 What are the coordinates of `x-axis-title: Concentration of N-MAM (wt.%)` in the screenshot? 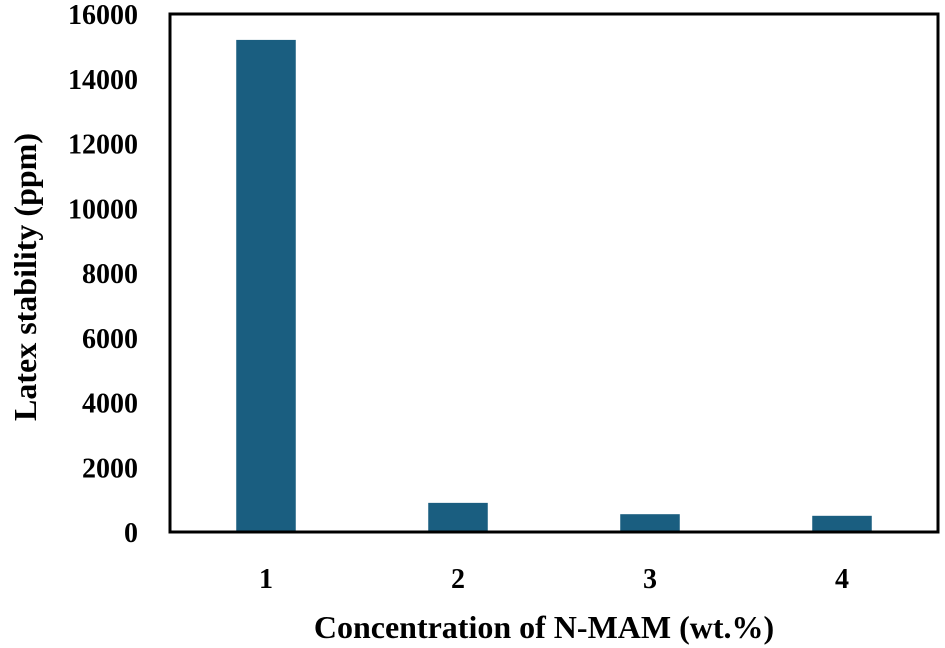 It's located at (544, 627).